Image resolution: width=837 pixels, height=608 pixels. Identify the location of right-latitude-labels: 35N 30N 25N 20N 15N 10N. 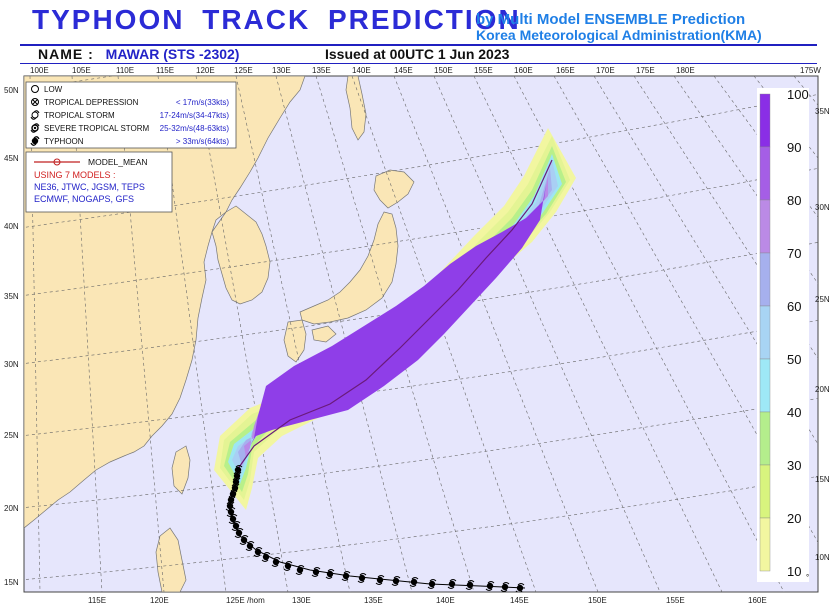
(822, 334).